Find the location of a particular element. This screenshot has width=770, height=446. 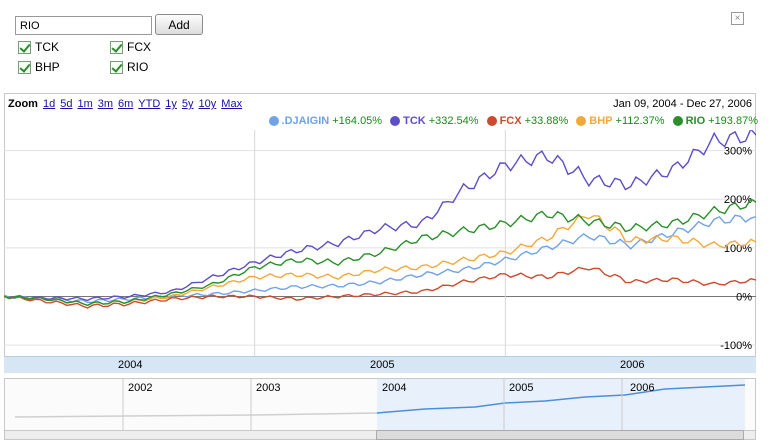

checkbox-rio: RIO is located at coordinates (129, 67).